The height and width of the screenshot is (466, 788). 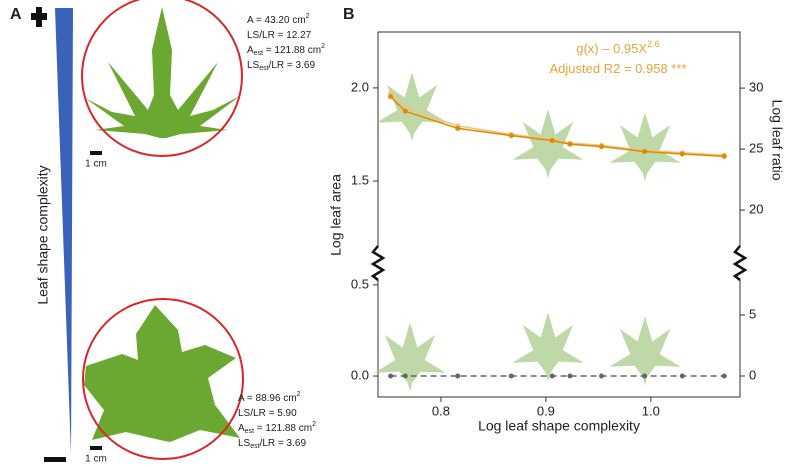 What do you see at coordinates (16, 14) in the screenshot?
I see `panel-label: A` at bounding box center [16, 14].